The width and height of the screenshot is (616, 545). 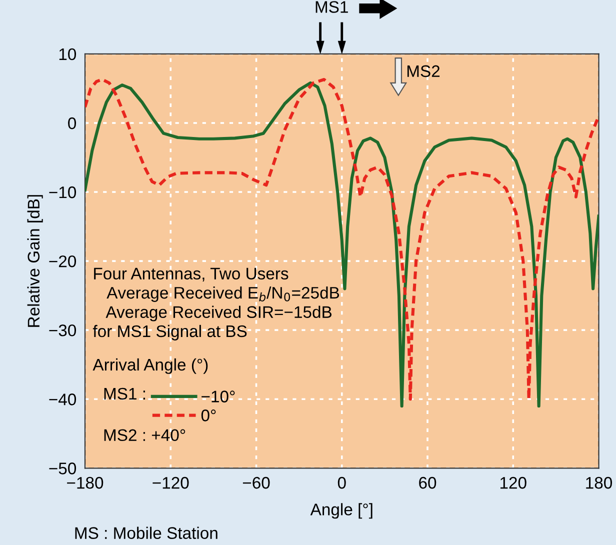 I want to click on y-tick-label: −30, so click(x=62, y=330).